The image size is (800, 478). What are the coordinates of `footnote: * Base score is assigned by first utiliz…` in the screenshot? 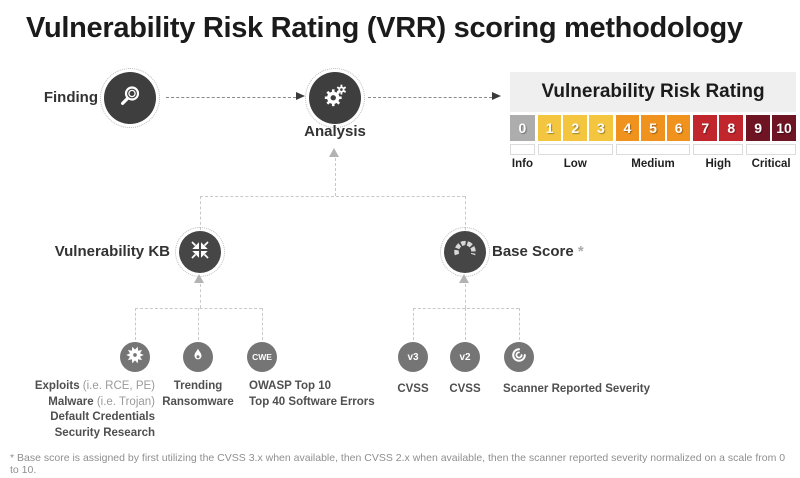 It's located at (398, 464).